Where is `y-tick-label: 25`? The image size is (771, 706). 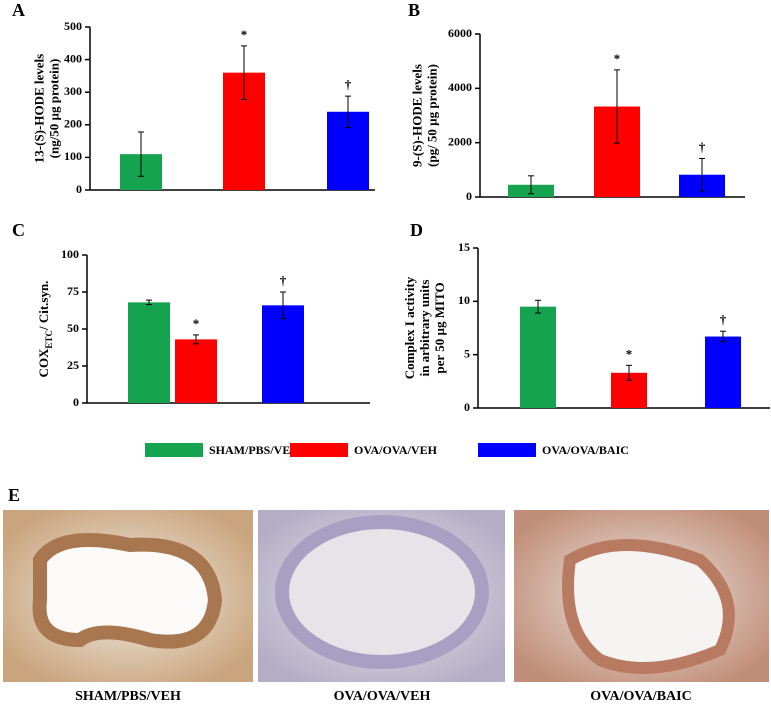
y-tick-label: 25 is located at coordinates (73, 365).